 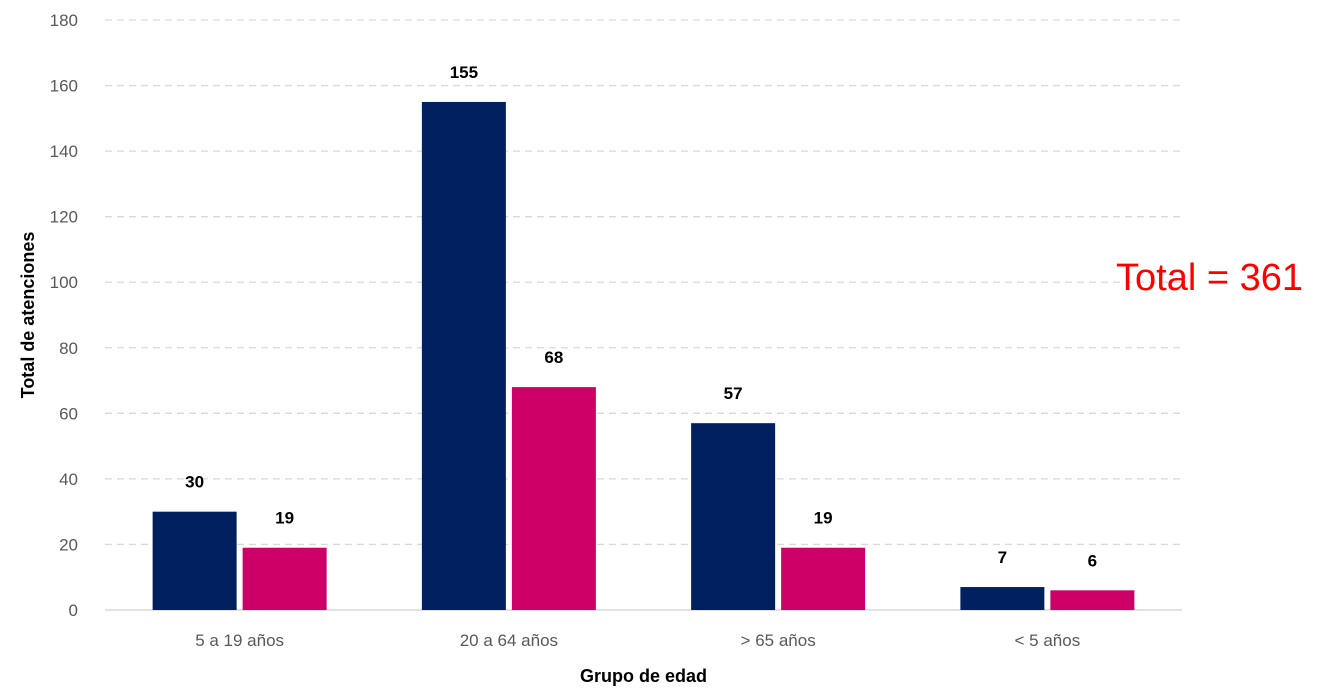 What do you see at coordinates (68, 348) in the screenshot?
I see `y-tick-label: 80` at bounding box center [68, 348].